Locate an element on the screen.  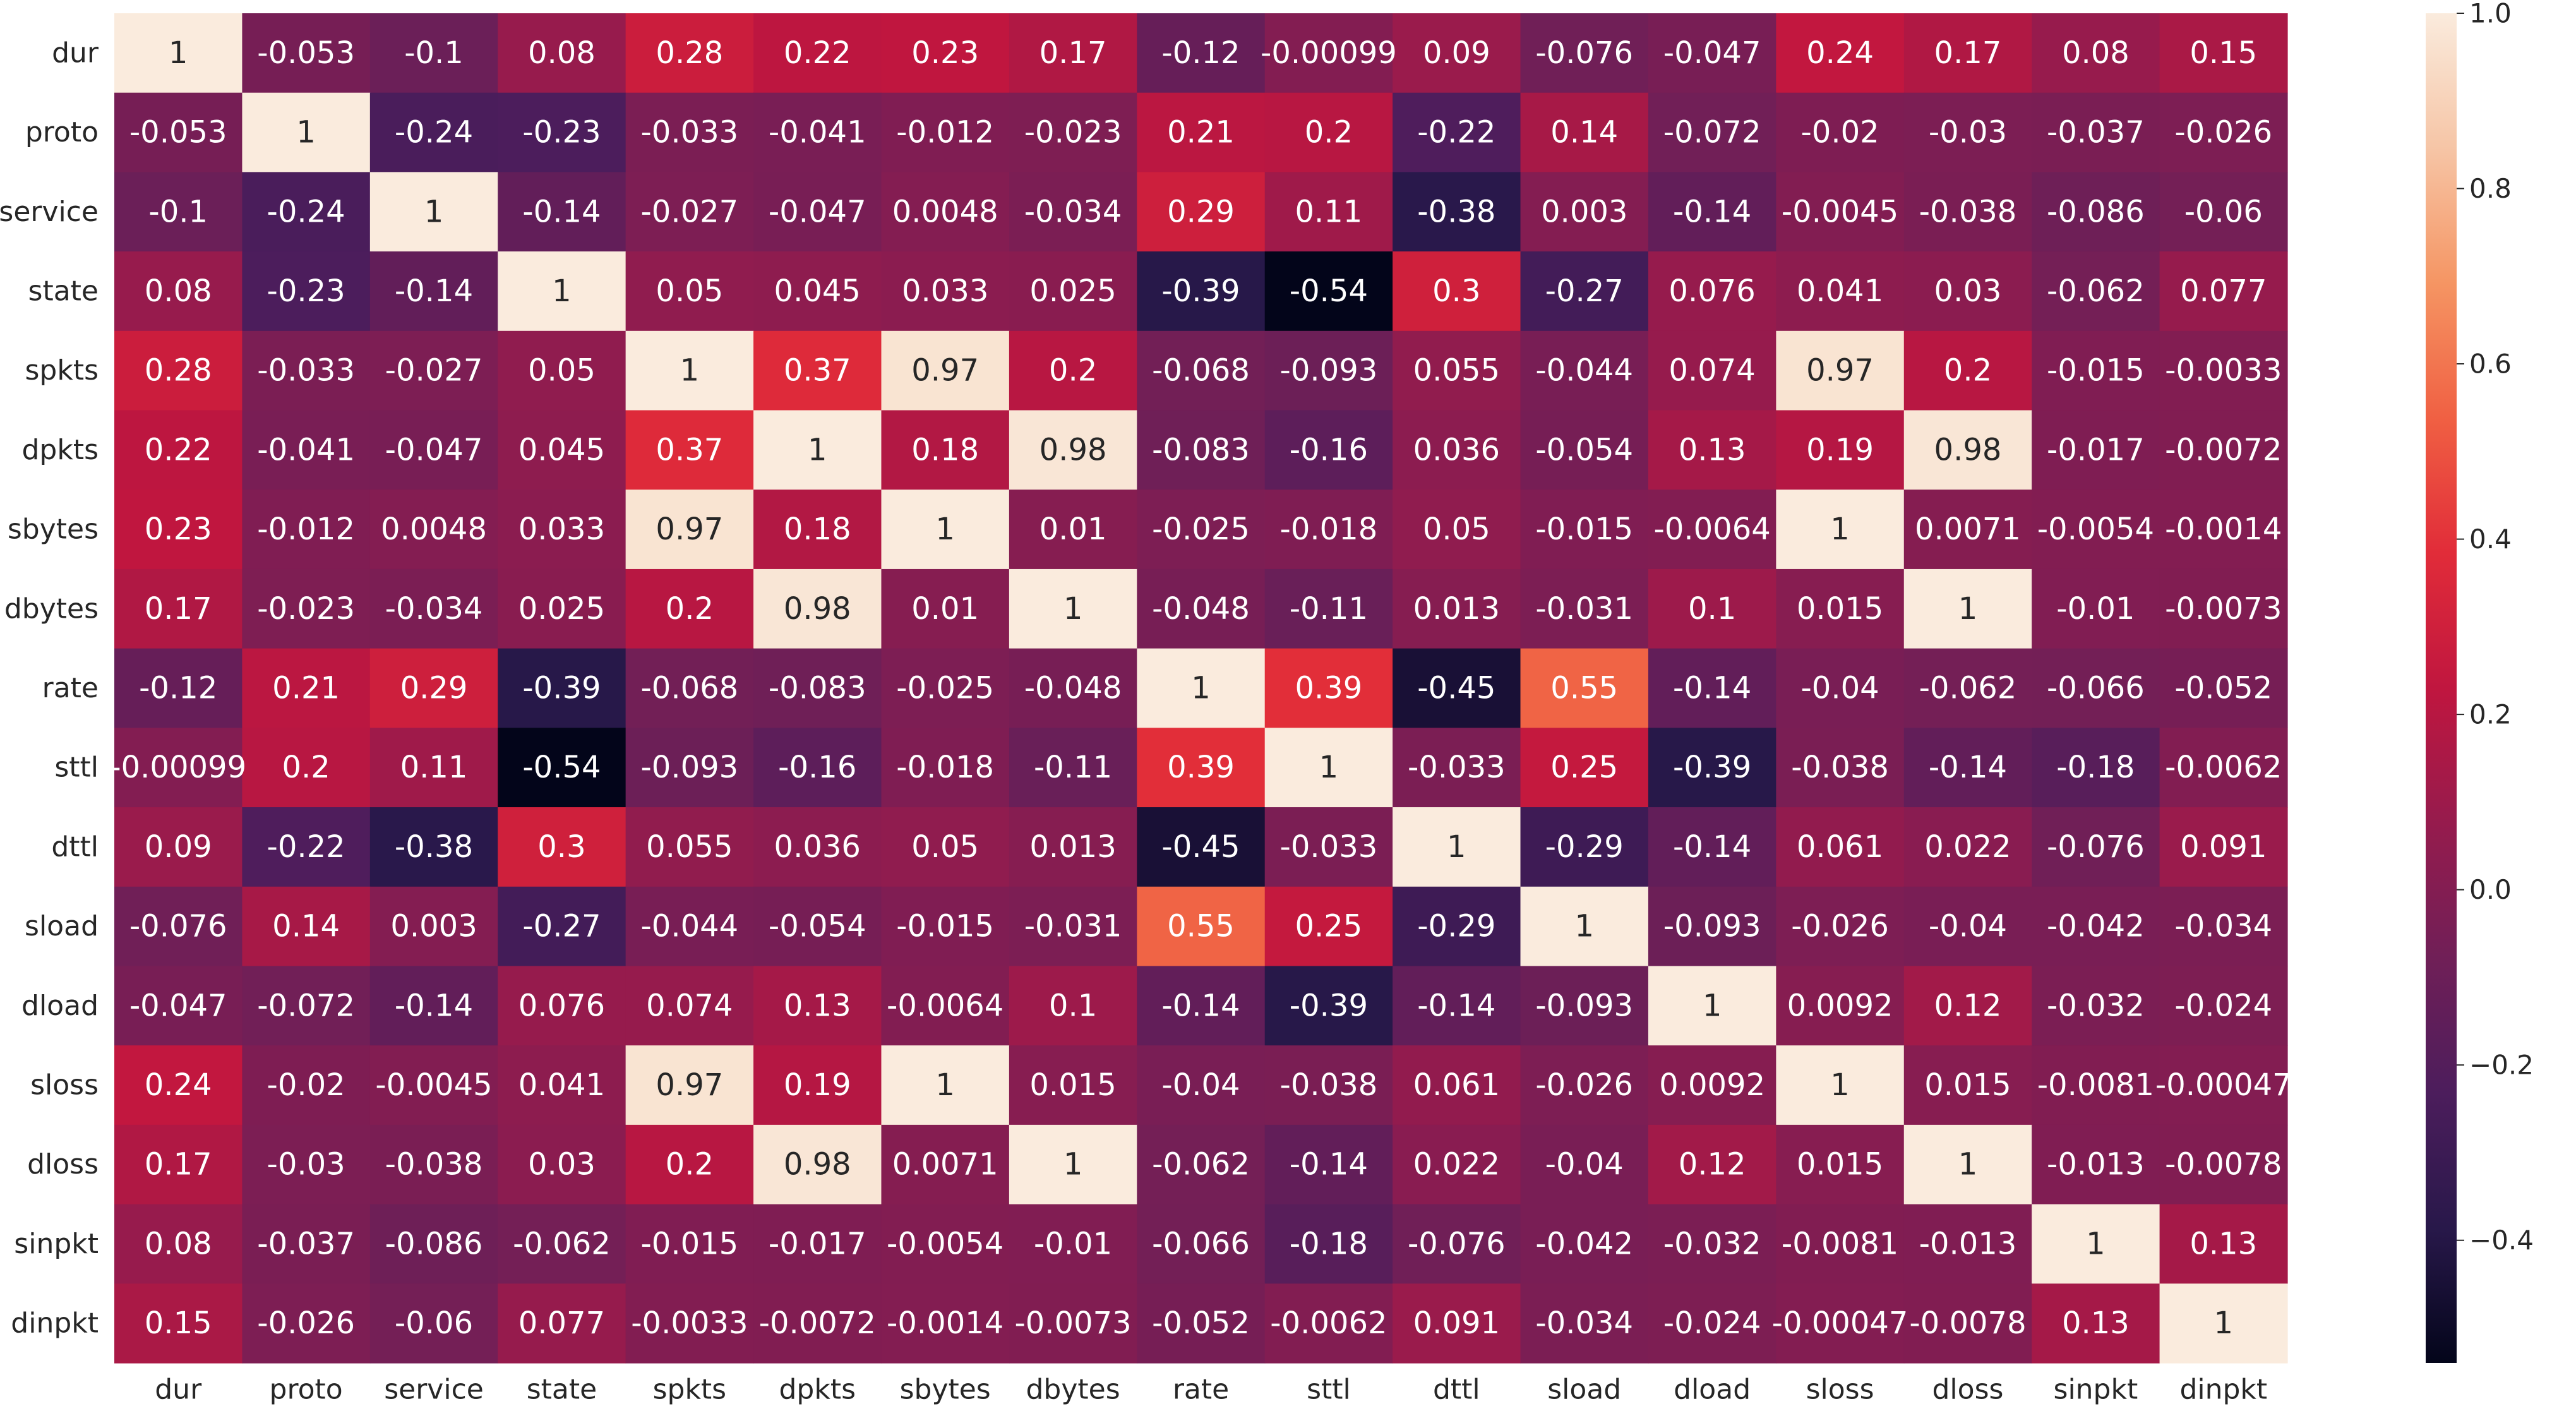
cell-value-dpkts-dloss: 0.98 is located at coordinates (1968, 450).